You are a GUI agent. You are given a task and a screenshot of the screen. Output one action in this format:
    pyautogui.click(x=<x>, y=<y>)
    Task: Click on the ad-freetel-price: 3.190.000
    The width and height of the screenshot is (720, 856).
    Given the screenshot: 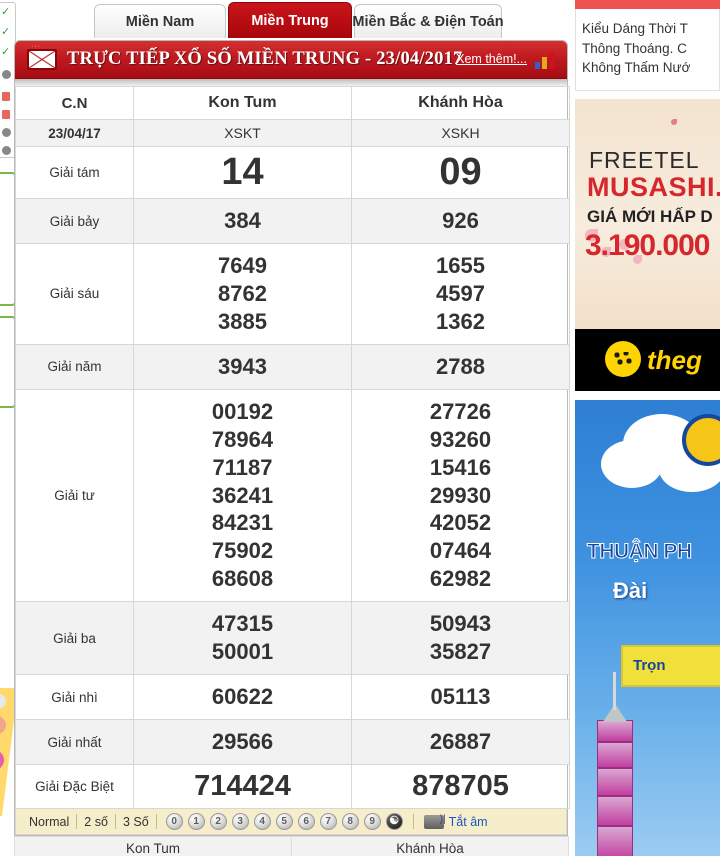 What is the action you would take?
    pyautogui.click(x=647, y=245)
    